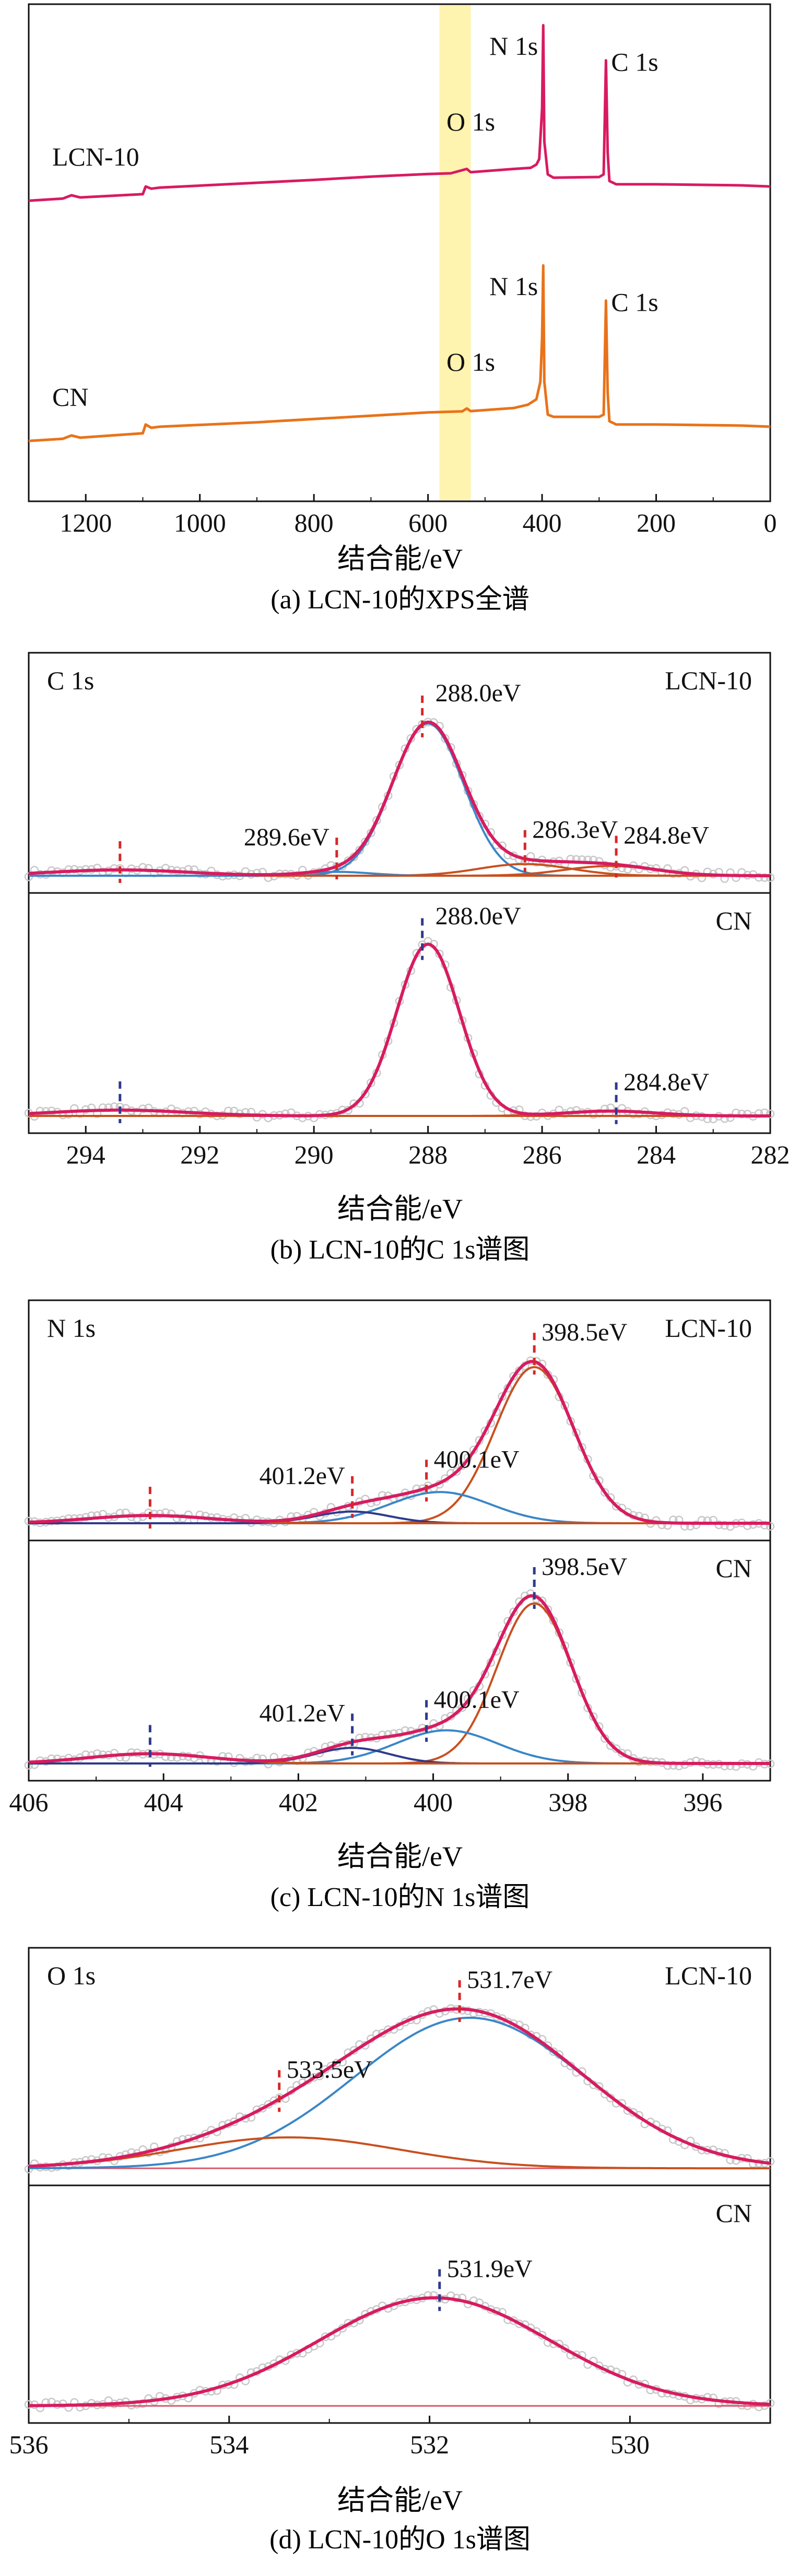  What do you see at coordinates (315, 522) in the screenshot?
I see `x-axis-tick-label: 800` at bounding box center [315, 522].